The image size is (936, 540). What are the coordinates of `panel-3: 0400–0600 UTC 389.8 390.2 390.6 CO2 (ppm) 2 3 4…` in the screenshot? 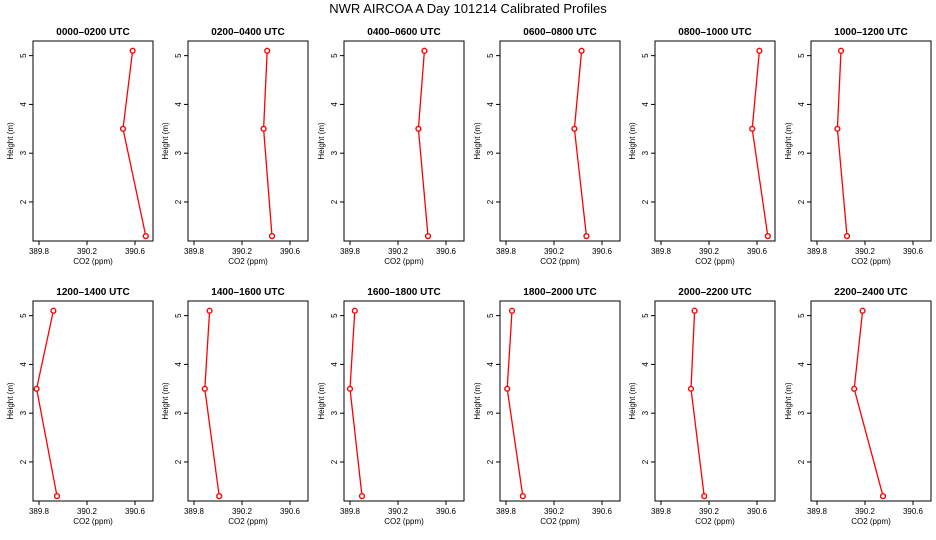 It's located at (391, 146).